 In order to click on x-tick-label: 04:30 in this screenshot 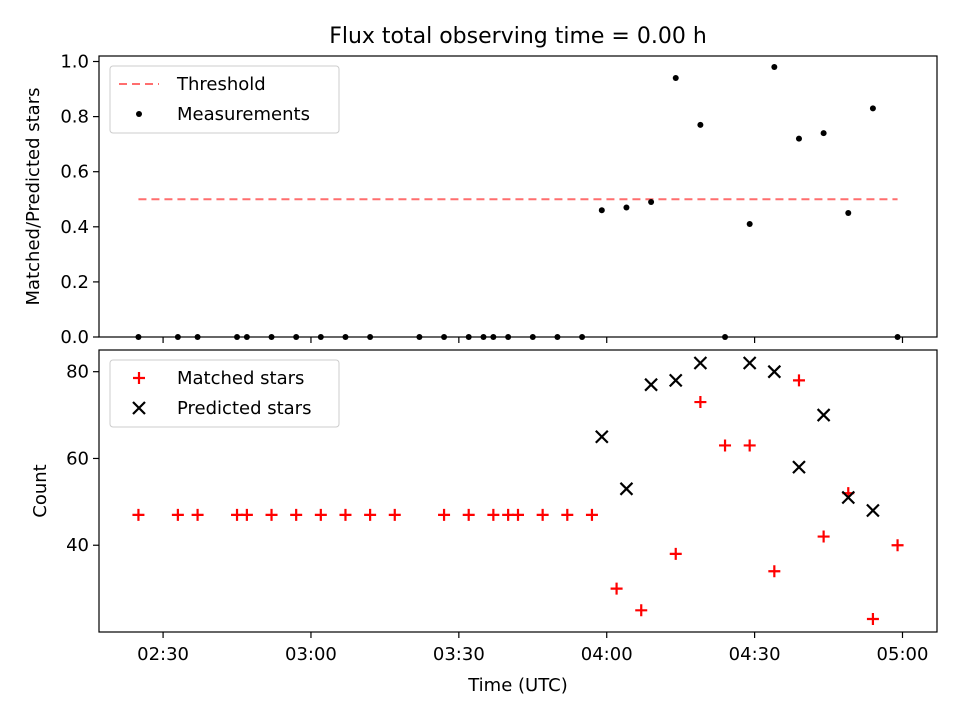, I will do `click(755, 654)`.